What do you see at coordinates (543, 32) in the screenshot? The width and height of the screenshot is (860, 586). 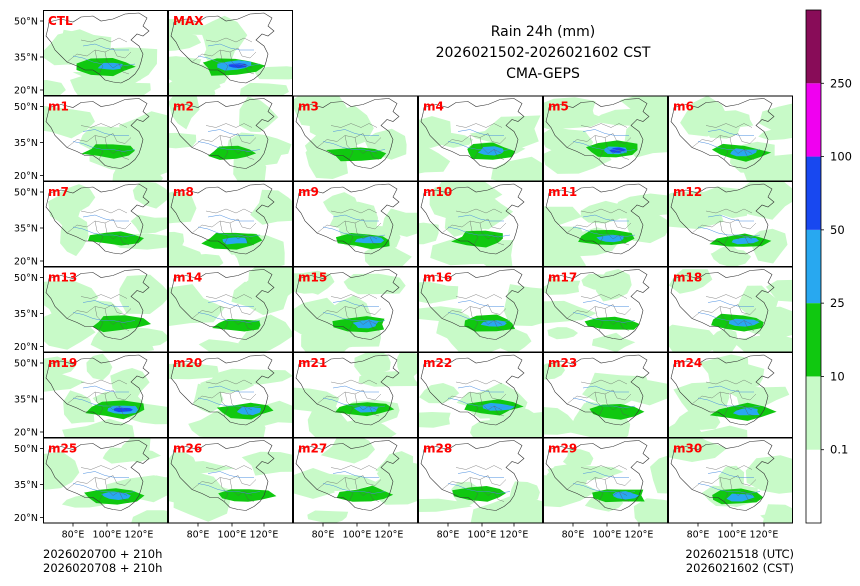 I see `title-line-1: Rain 24h (mm)` at bounding box center [543, 32].